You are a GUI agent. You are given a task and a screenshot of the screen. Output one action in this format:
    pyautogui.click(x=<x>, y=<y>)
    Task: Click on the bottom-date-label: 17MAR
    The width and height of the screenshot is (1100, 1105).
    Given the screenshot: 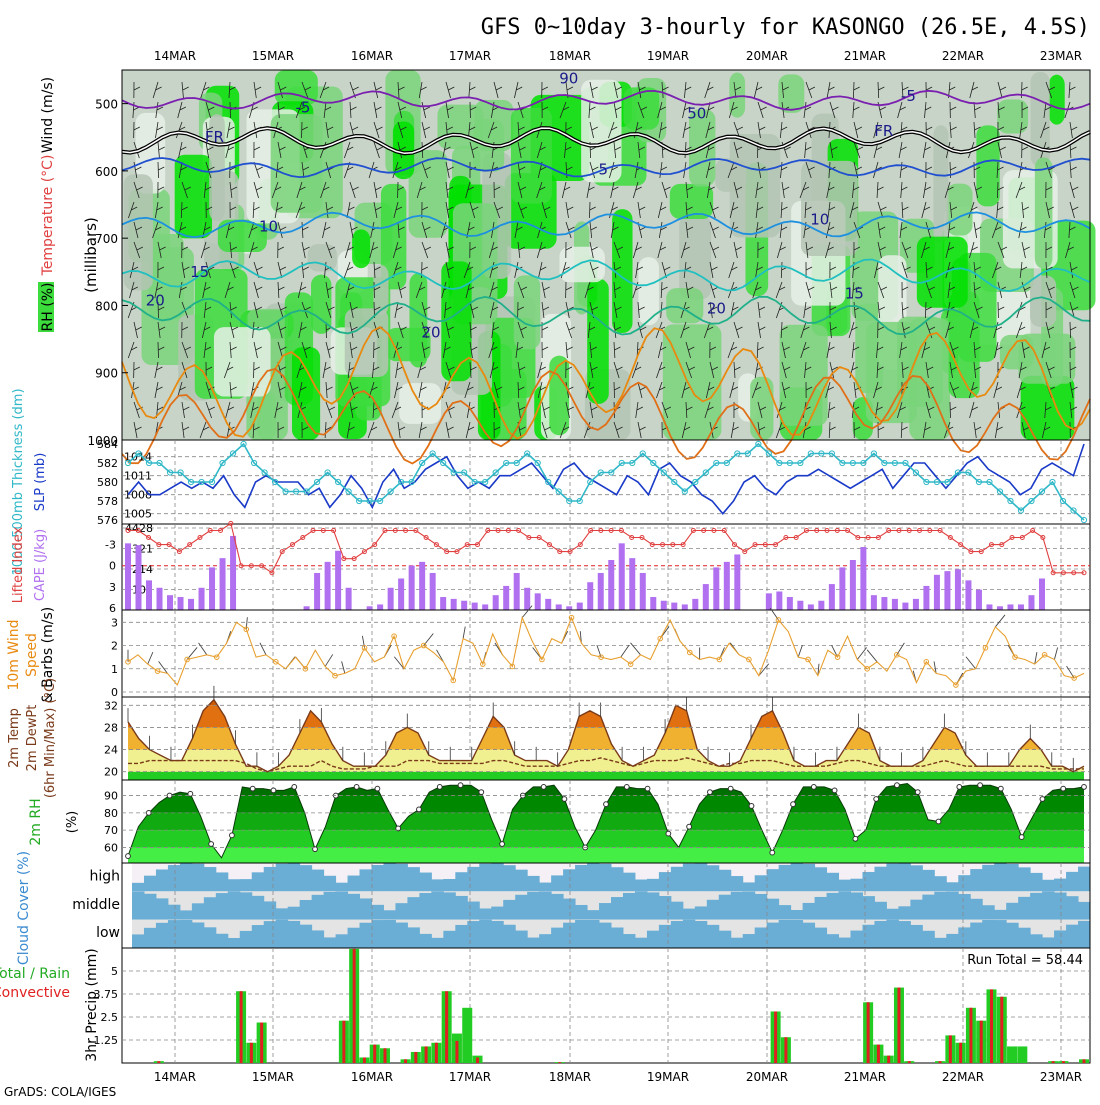 What is the action you would take?
    pyautogui.click(x=470, y=1077)
    